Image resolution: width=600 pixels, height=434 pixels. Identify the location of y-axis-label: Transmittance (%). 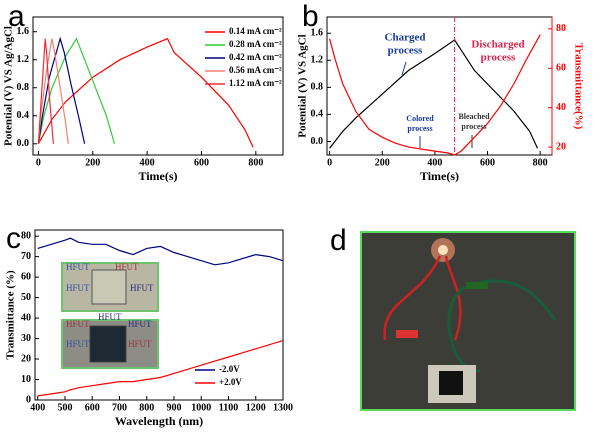
(11, 315).